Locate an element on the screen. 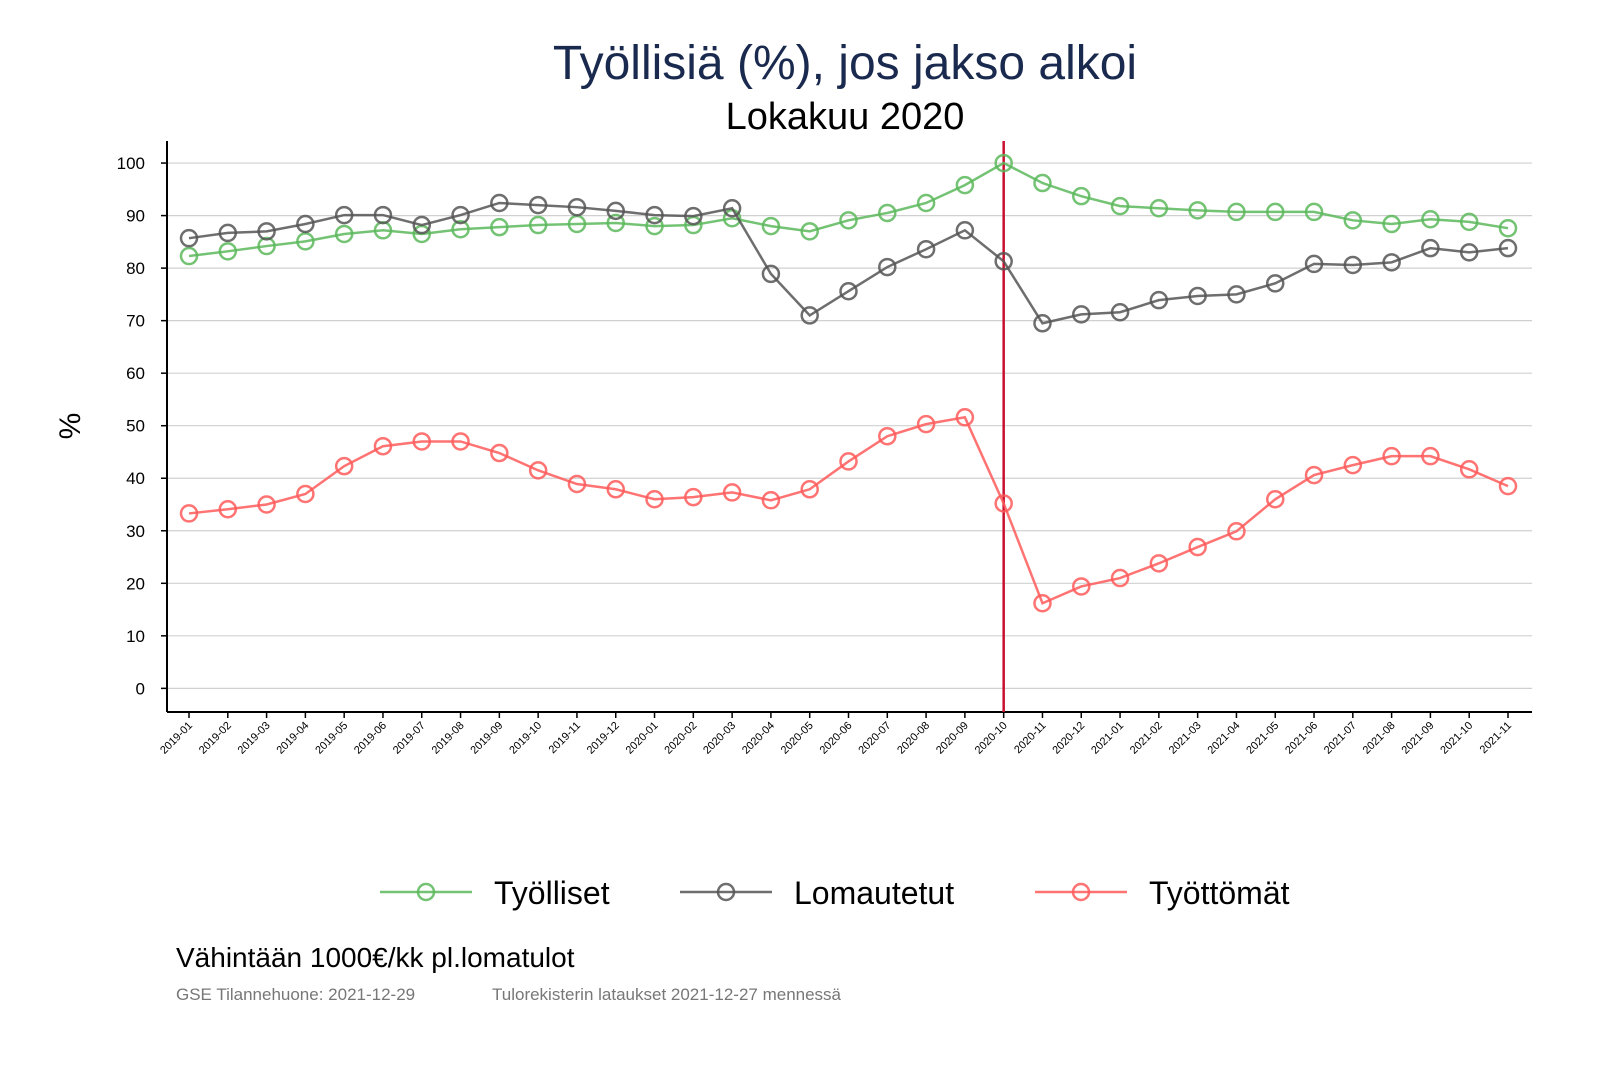  x-tick-label: 2021-11 is located at coordinates (1496, 738).